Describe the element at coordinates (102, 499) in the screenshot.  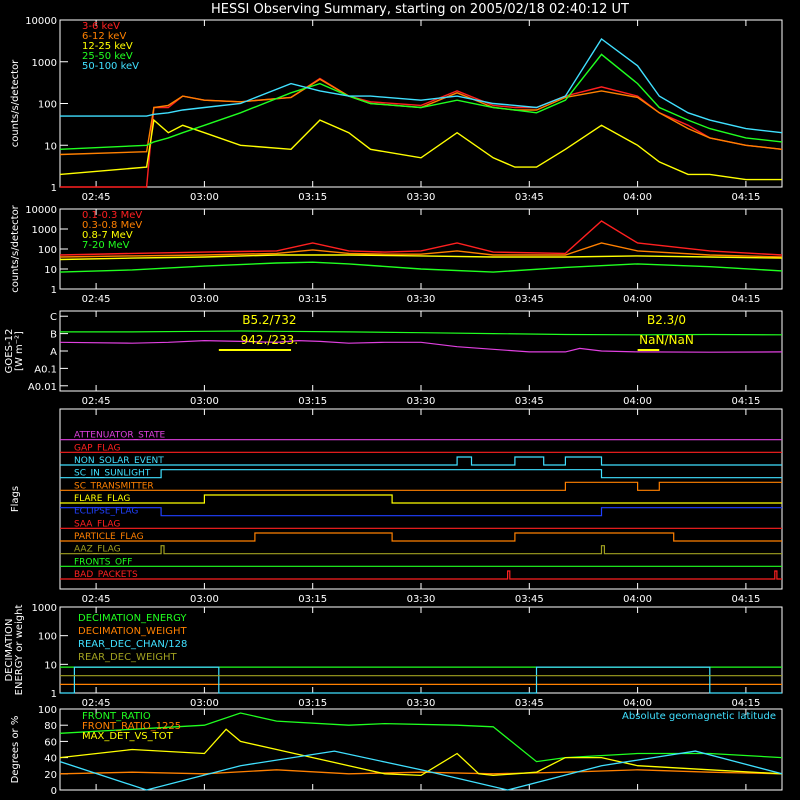
I see `flag-label: FLARE_FLAG` at that location.